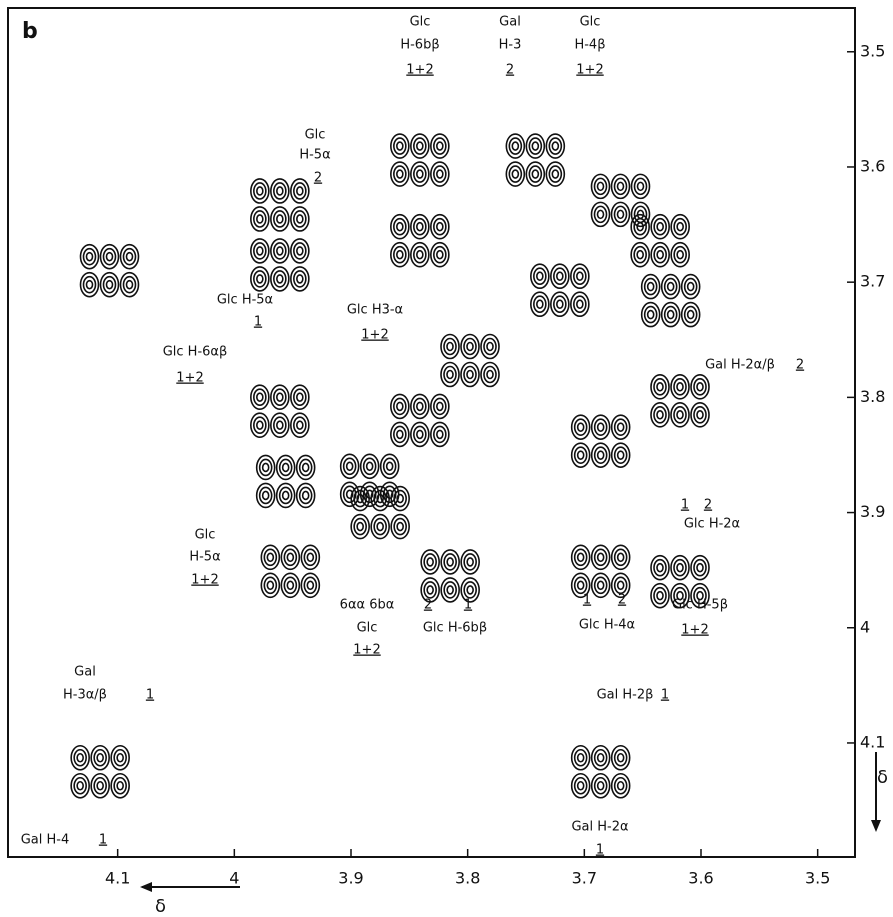  What do you see at coordinates (367, 605) in the screenshot?
I see `annotation: 6αα 6bα` at bounding box center [367, 605].